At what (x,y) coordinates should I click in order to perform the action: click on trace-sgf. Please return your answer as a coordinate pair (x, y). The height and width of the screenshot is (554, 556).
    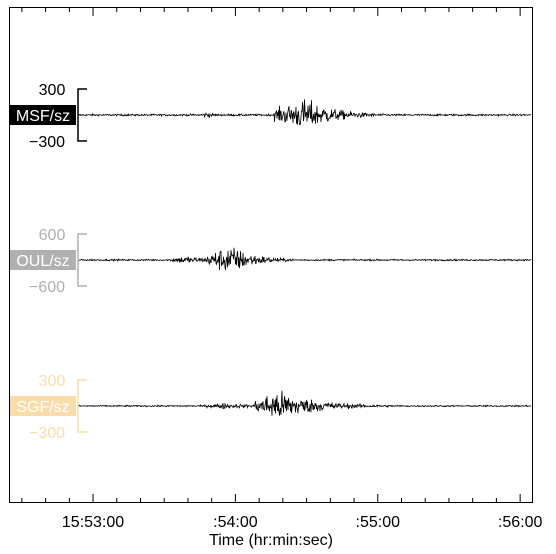
    Looking at the image, I should click on (304, 403).